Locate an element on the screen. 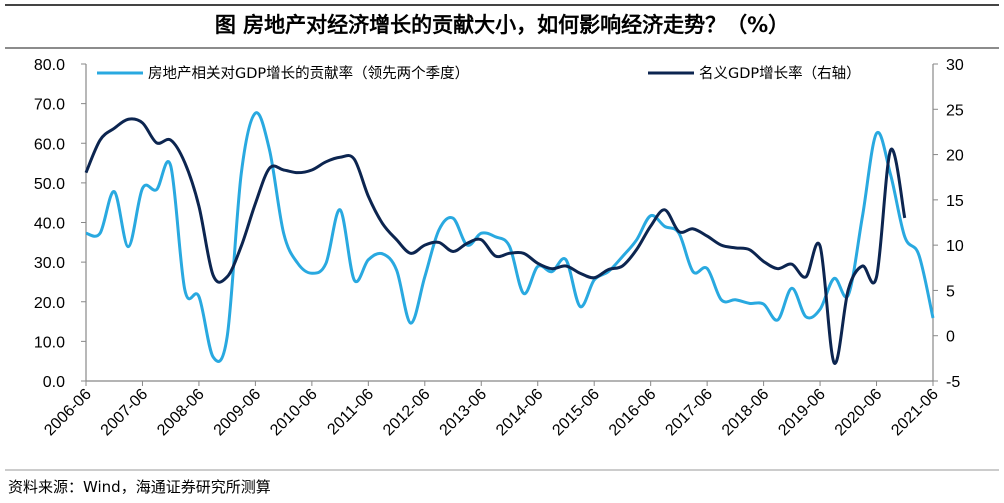 This screenshot has width=1004, height=503. x-tick-label: 2019-06 is located at coordinates (802, 413).